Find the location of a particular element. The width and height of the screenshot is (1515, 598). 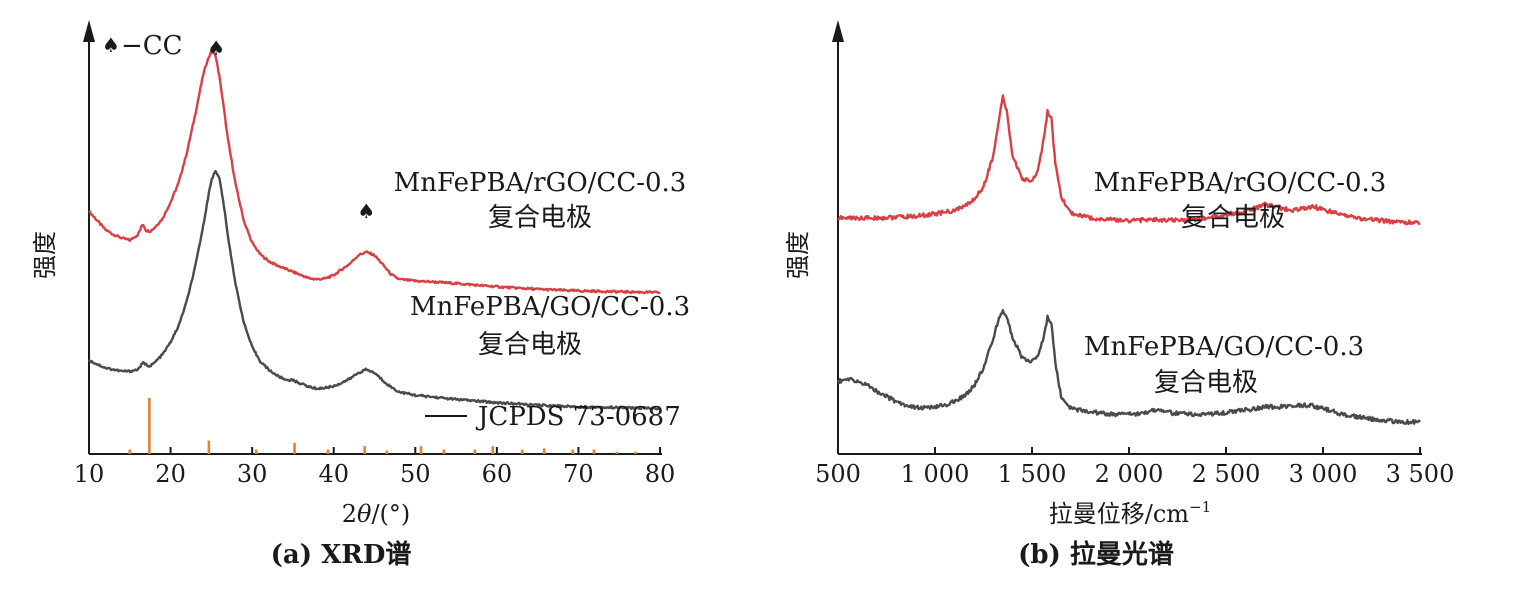

panel-b-x-ticks: 500 1 000 1 500 2 000 2 500 3 000 3 500 is located at coordinates (1134, 467).